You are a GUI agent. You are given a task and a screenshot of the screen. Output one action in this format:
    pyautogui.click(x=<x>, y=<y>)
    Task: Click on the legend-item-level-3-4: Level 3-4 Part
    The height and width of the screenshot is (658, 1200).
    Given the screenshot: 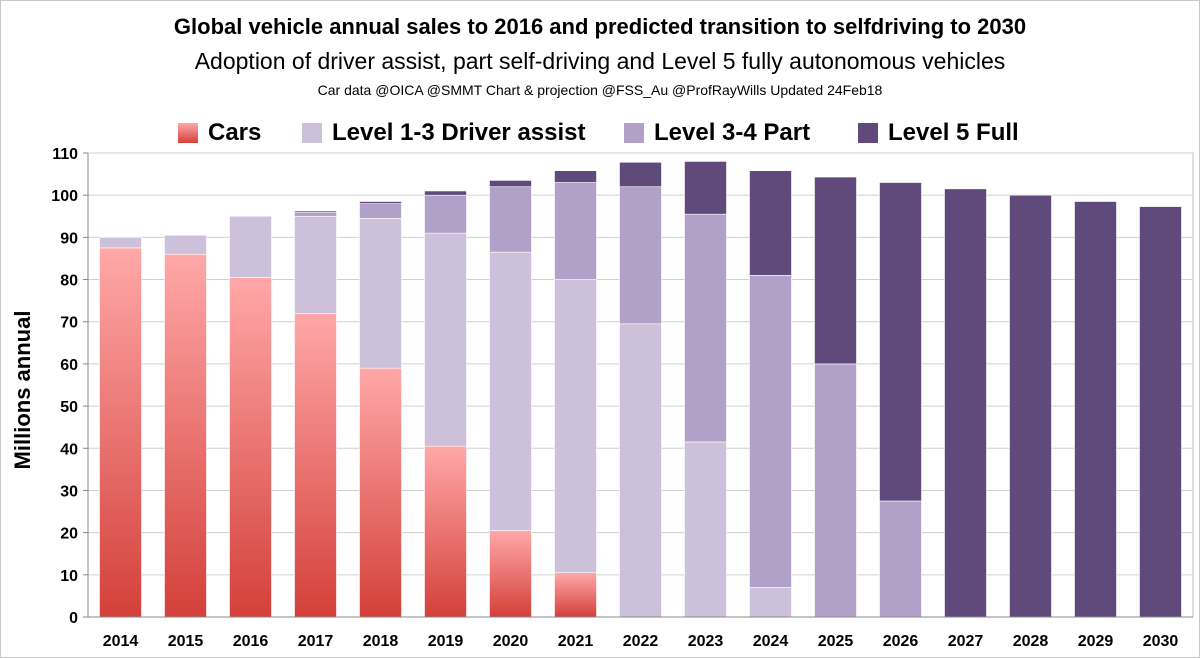 What is the action you would take?
    pyautogui.click(x=717, y=133)
    